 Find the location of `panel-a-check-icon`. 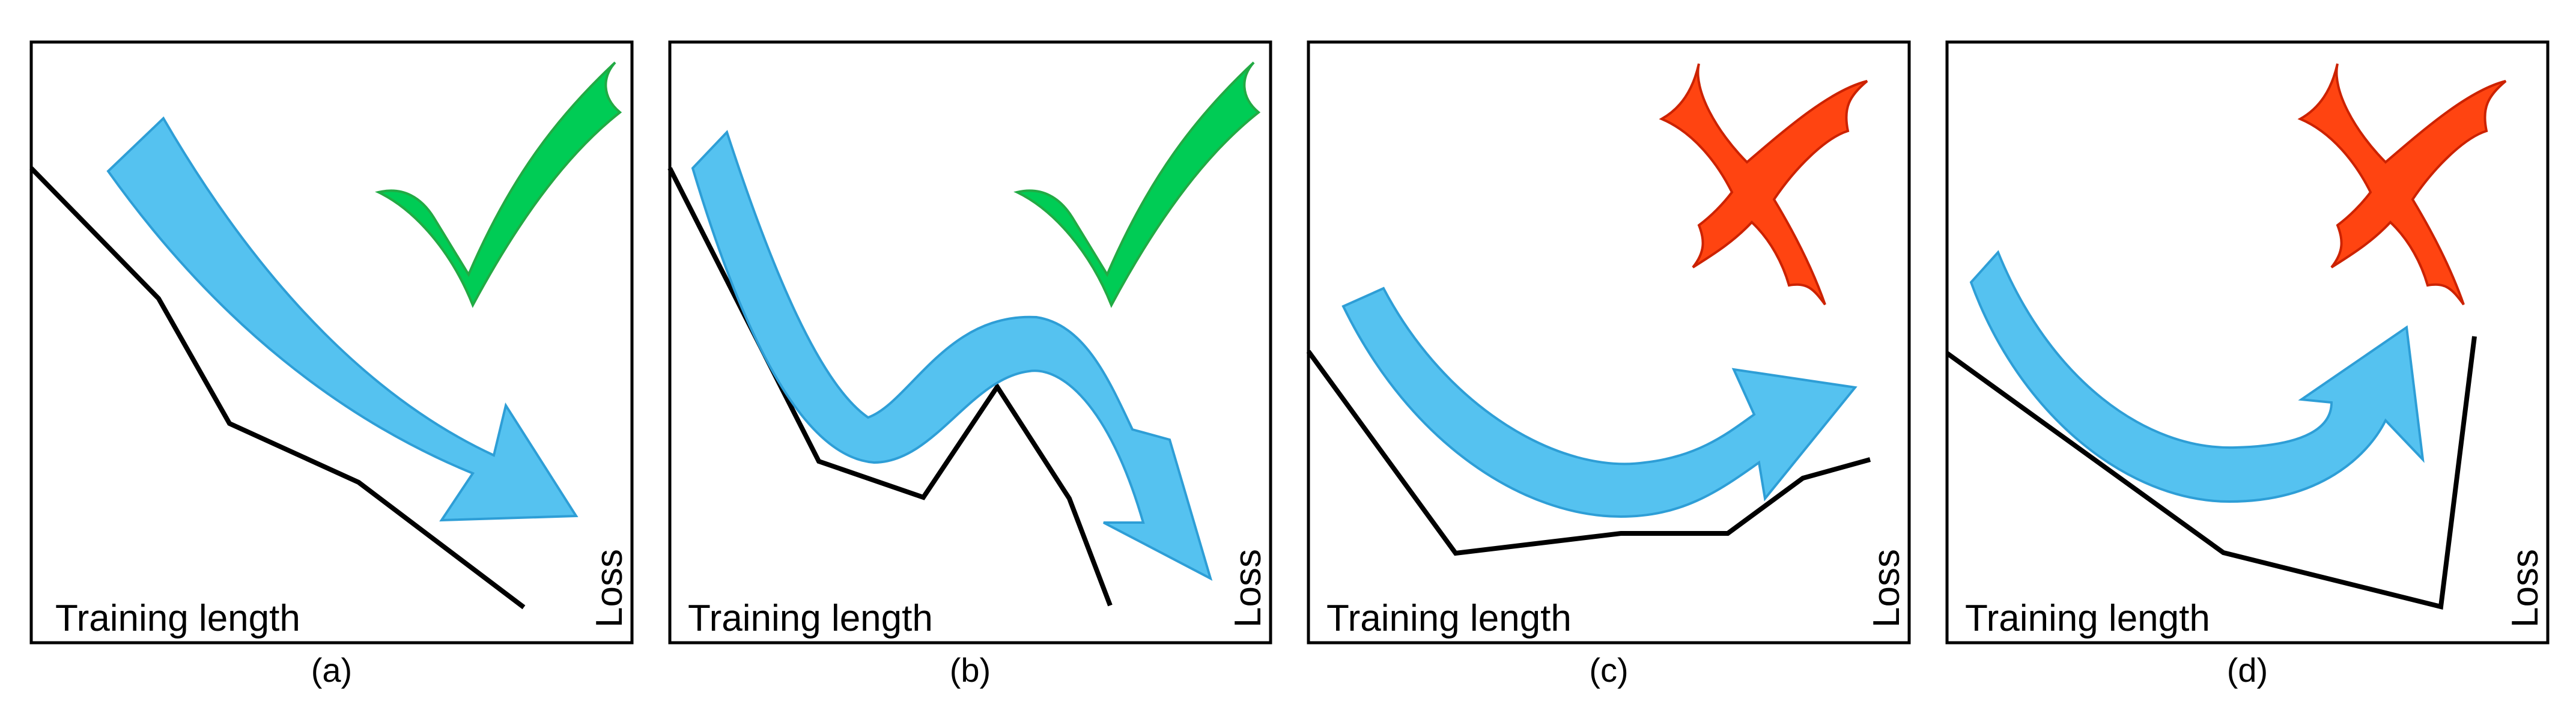

panel-a-check-icon is located at coordinates (499, 184).